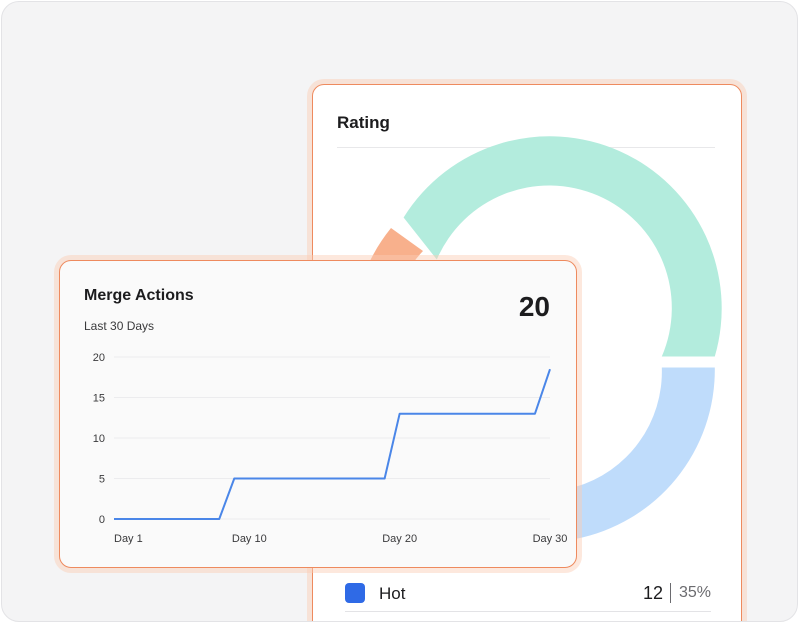 The height and width of the screenshot is (622, 799). Describe the element at coordinates (102, 520) in the screenshot. I see `y-tick-label: 0` at that location.